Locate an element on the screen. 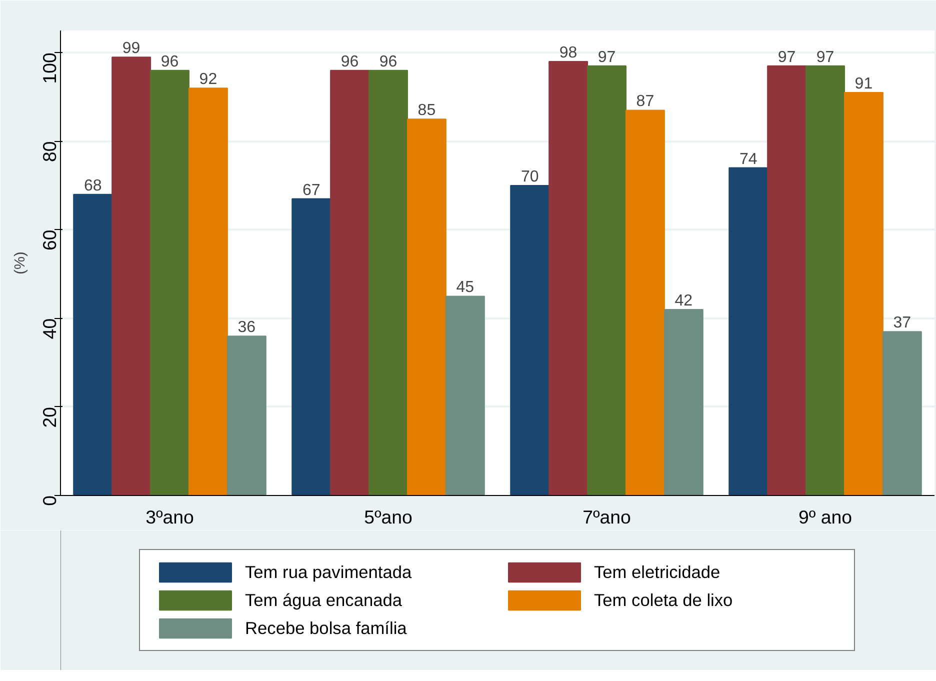  data-label: 74 is located at coordinates (748, 159).